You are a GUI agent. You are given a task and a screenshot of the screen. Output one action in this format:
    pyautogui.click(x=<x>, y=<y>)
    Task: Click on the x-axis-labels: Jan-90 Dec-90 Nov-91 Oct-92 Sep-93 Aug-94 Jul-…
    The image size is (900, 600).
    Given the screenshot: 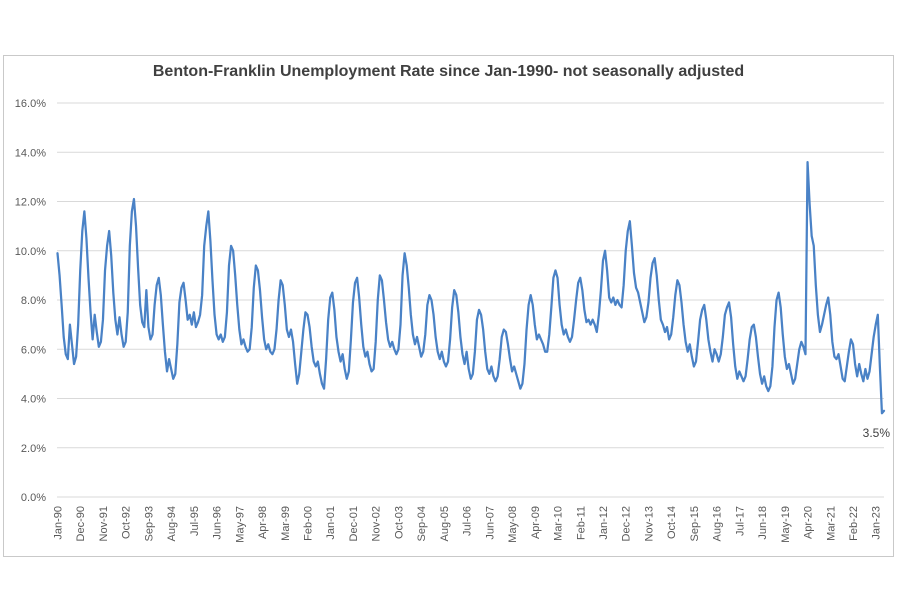 What is the action you would take?
    pyautogui.click(x=468, y=524)
    